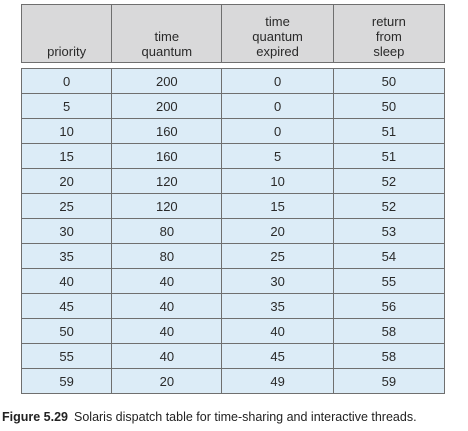 The width and height of the screenshot is (468, 431). I want to click on cell-priority: 59, so click(67, 381).